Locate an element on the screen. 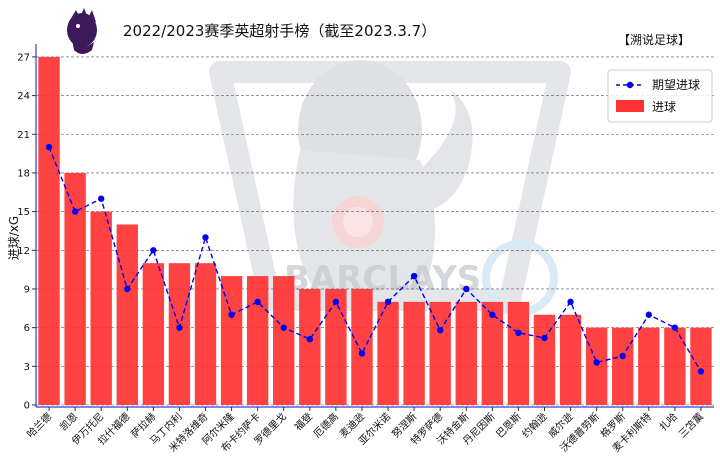  y-tick-label: 21 is located at coordinates (23, 135).